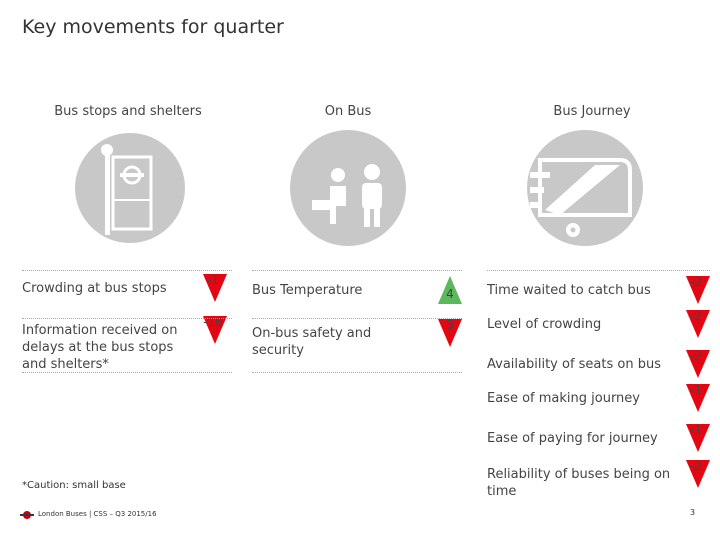  What do you see at coordinates (307, 290) in the screenshot?
I see `item-label: Bus Temperature` at bounding box center [307, 290].